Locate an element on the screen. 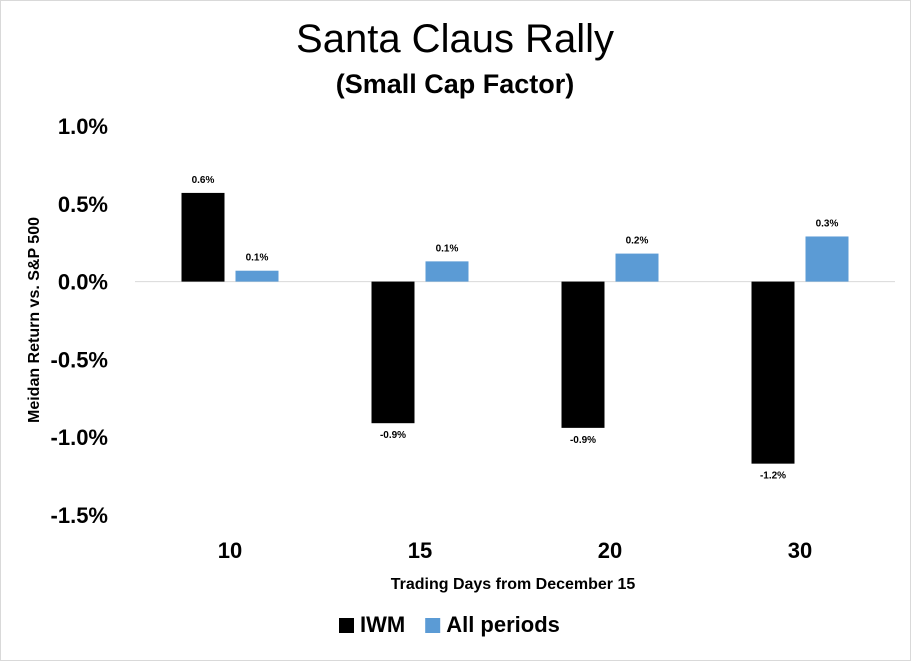  data-label: 0.3% is located at coordinates (827, 223).